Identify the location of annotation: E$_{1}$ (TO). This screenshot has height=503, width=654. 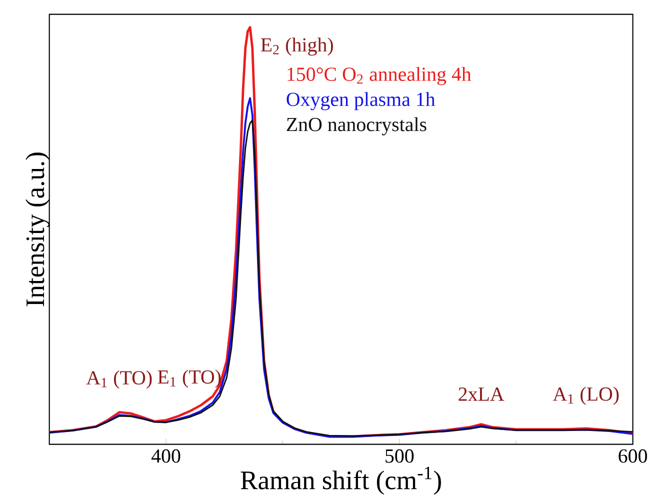
(189, 379).